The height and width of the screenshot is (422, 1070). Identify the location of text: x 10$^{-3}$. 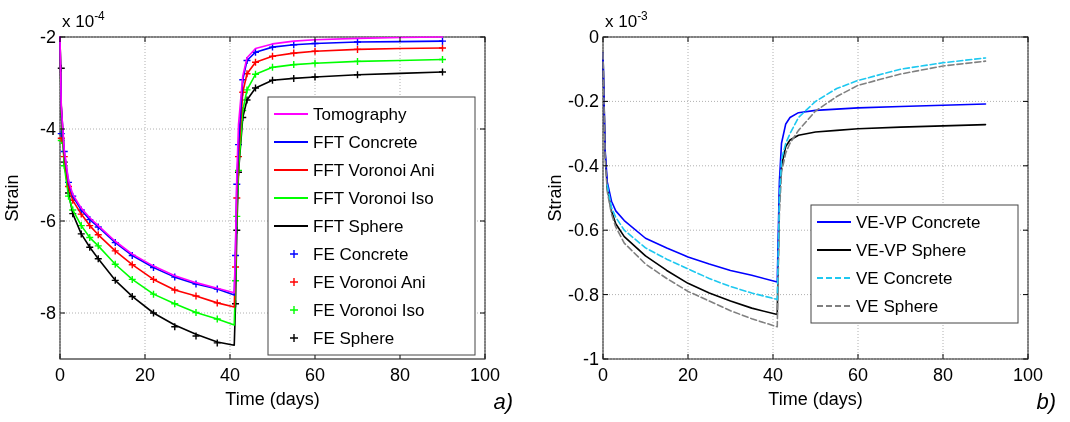
(627, 20).